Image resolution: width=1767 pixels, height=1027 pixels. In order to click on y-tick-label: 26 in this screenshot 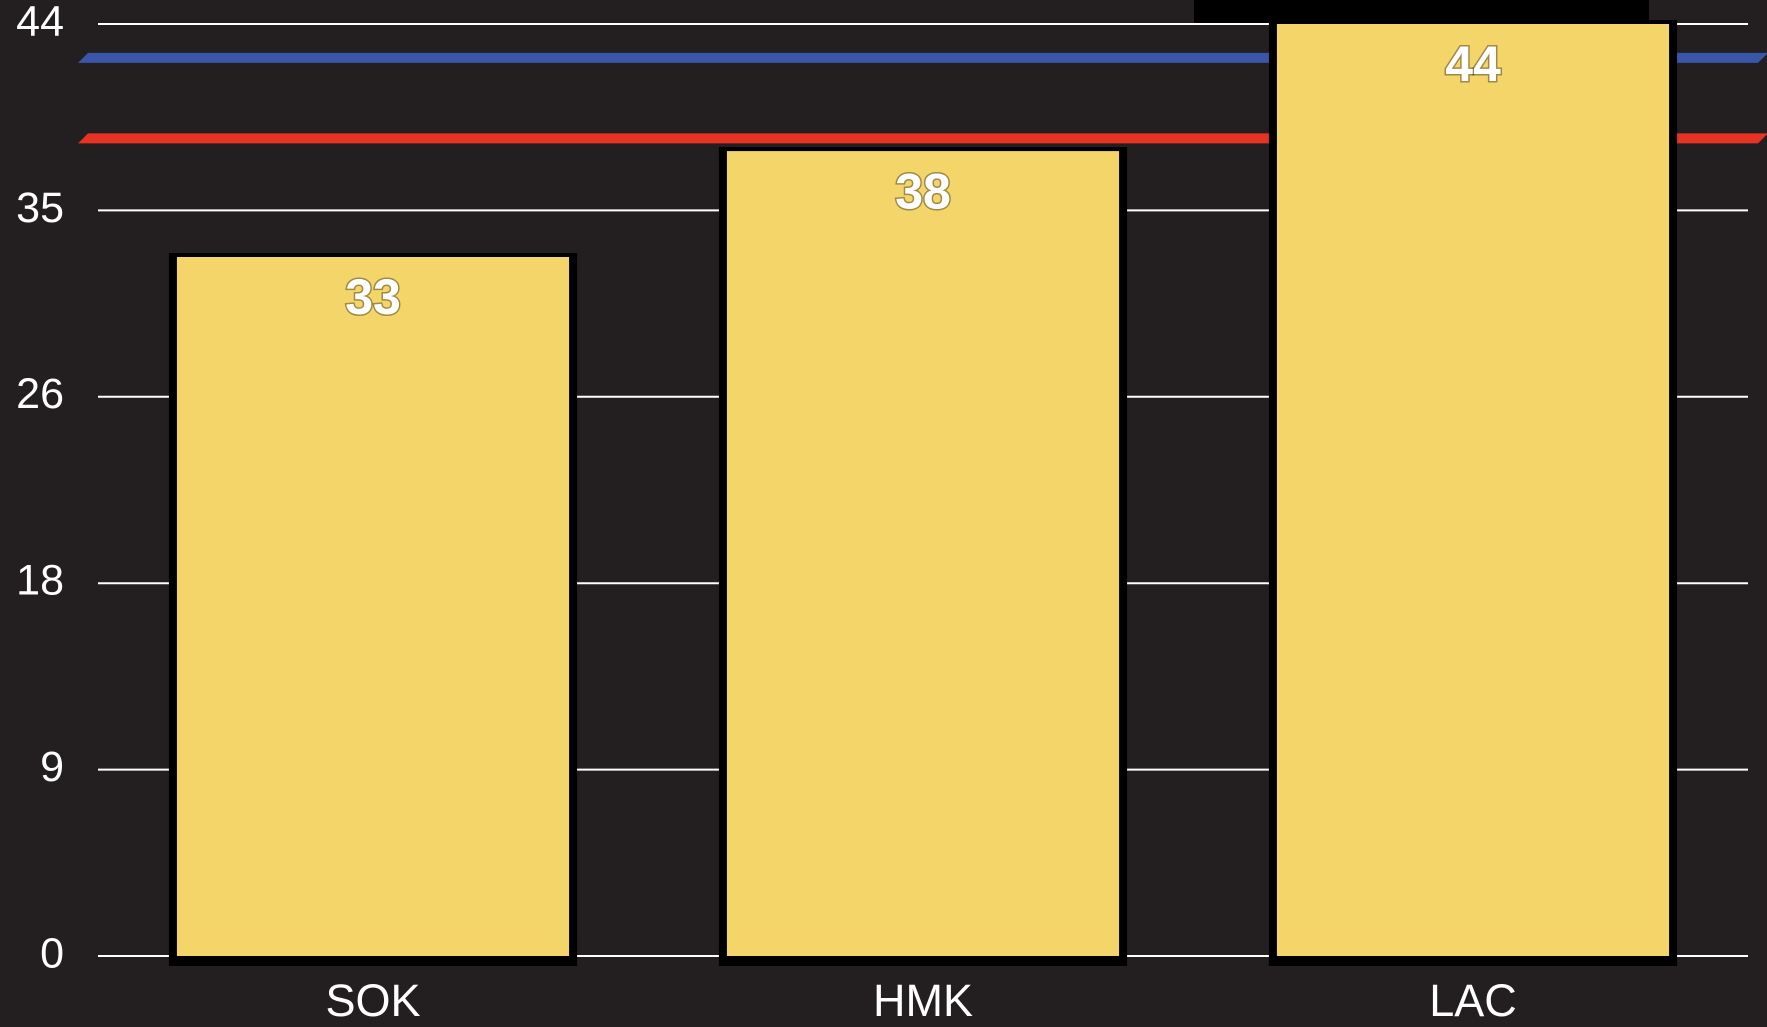, I will do `click(40, 394)`.